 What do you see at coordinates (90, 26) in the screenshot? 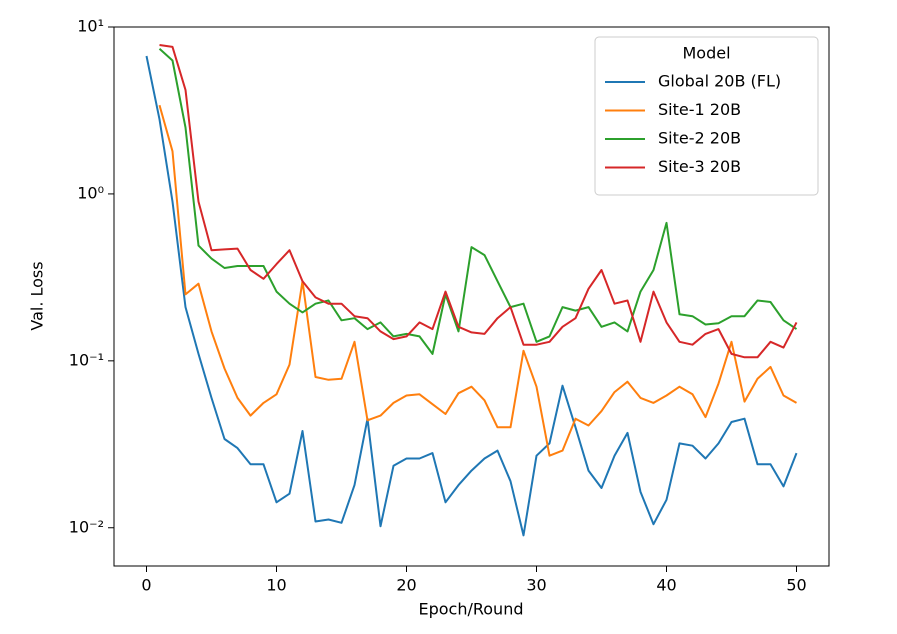
I see `y-tick-label: 10¹` at bounding box center [90, 26].